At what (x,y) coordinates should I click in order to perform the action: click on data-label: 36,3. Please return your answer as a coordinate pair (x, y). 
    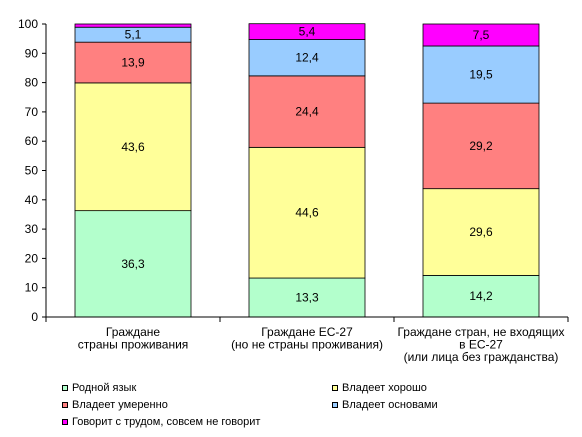
    Looking at the image, I should click on (133, 264).